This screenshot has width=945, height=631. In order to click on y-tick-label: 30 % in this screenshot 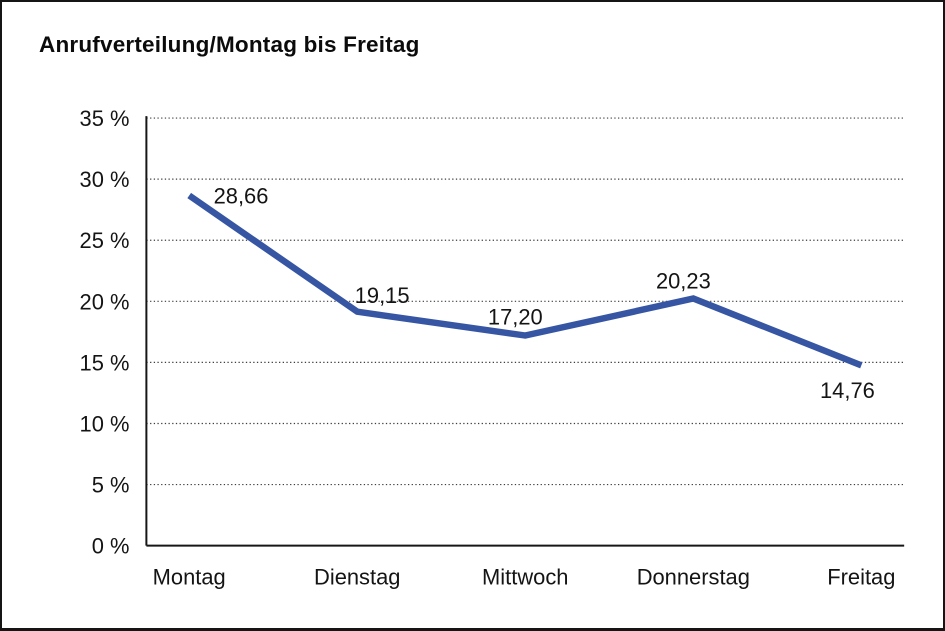, I will do `click(105, 179)`.